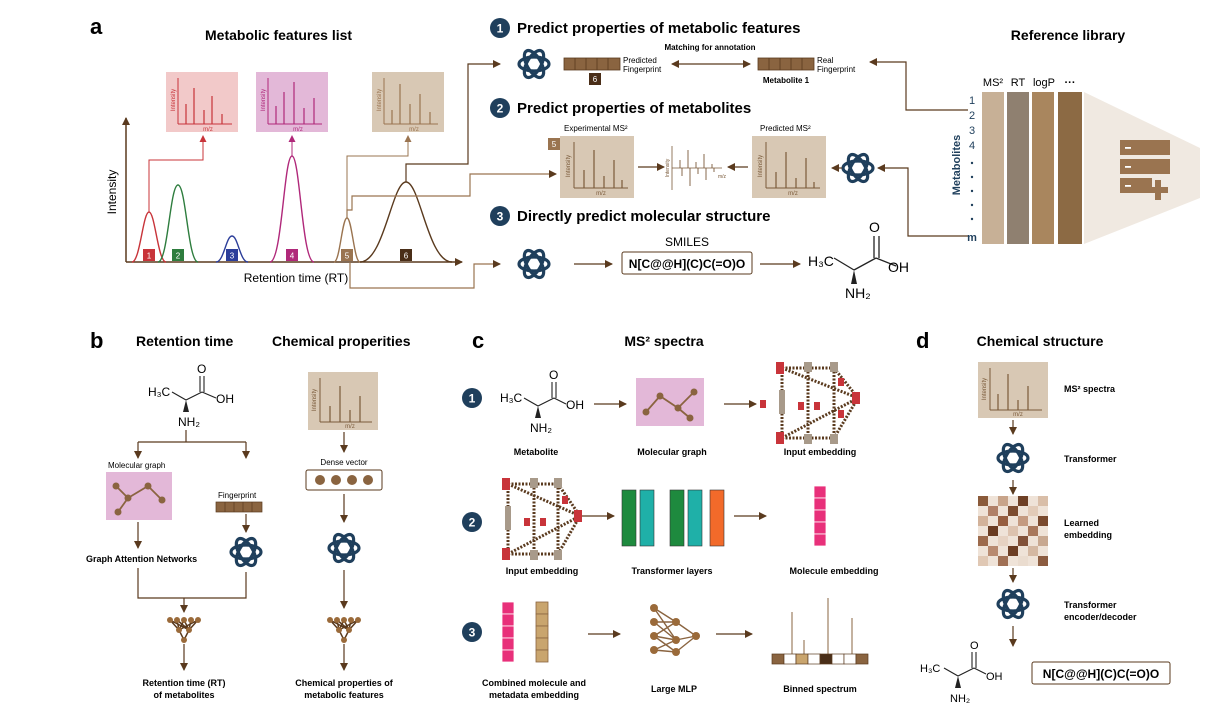 Image resolution: width=1220 pixels, height=720 pixels. I want to click on row-3-badge, so click(472, 632).